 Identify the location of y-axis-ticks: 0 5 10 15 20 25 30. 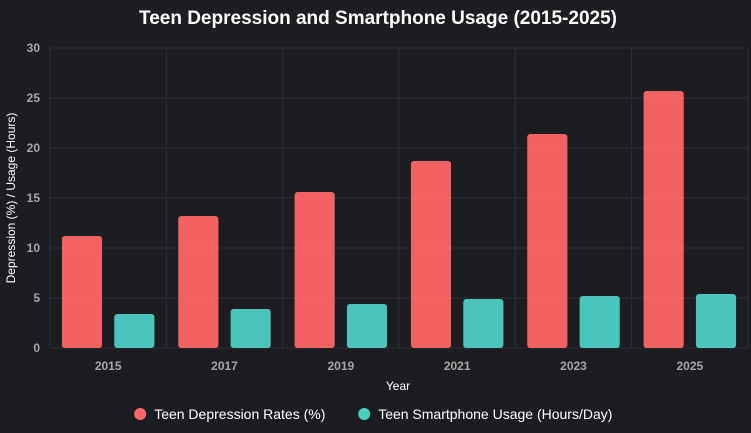
(34, 198).